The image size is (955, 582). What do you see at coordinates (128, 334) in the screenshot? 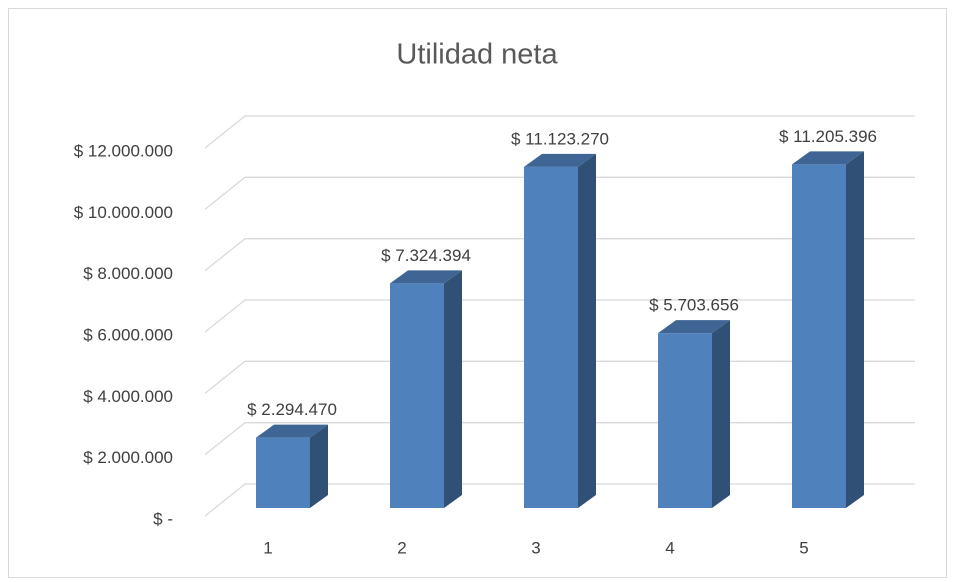
I see `y-tick-label: $ 6.000.000` at bounding box center [128, 334].